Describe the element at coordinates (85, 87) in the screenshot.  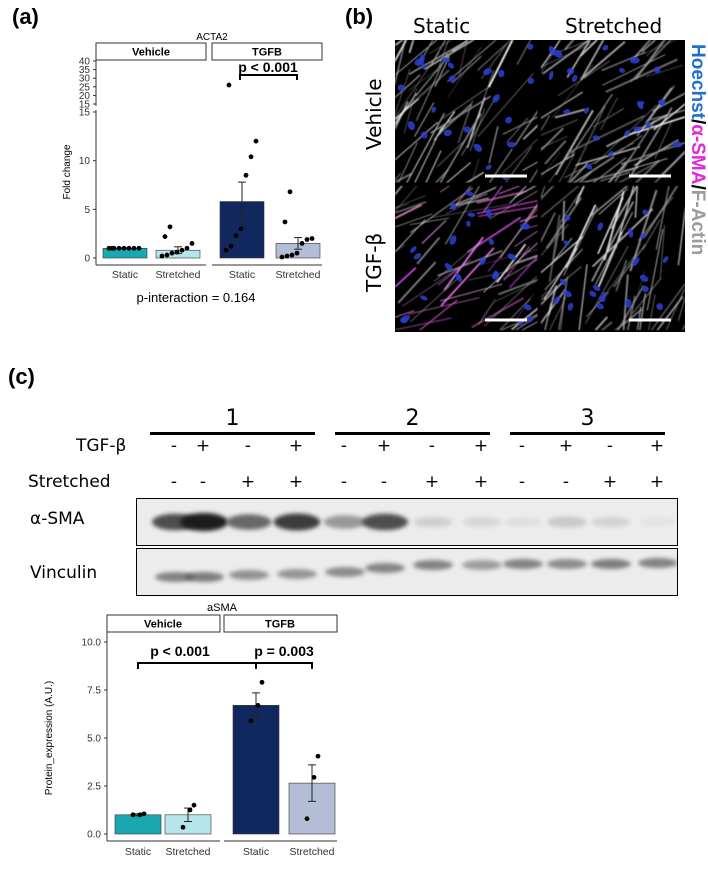
I see `y-tick-label: 25` at that location.